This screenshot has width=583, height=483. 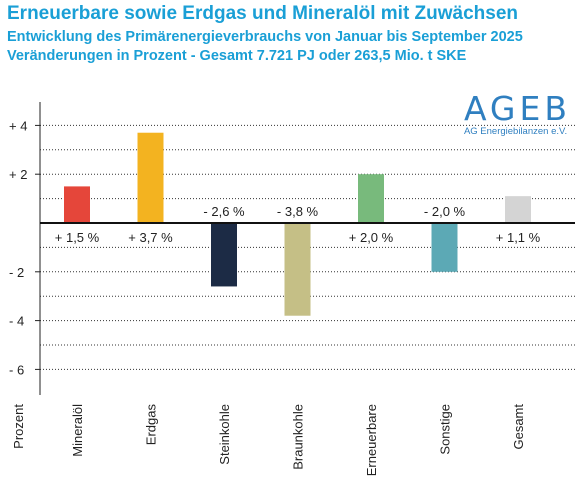 What do you see at coordinates (371, 198) in the screenshot?
I see `bar-erneuerbare` at bounding box center [371, 198].